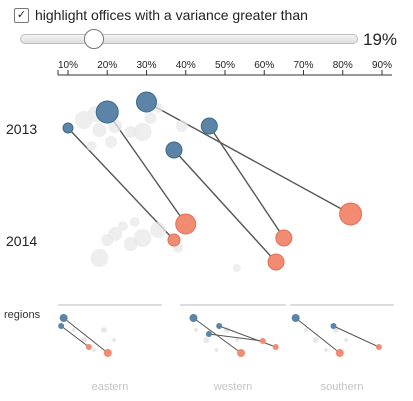 This screenshot has height=401, width=413. I want to click on regions-title: regions, so click(22, 315).